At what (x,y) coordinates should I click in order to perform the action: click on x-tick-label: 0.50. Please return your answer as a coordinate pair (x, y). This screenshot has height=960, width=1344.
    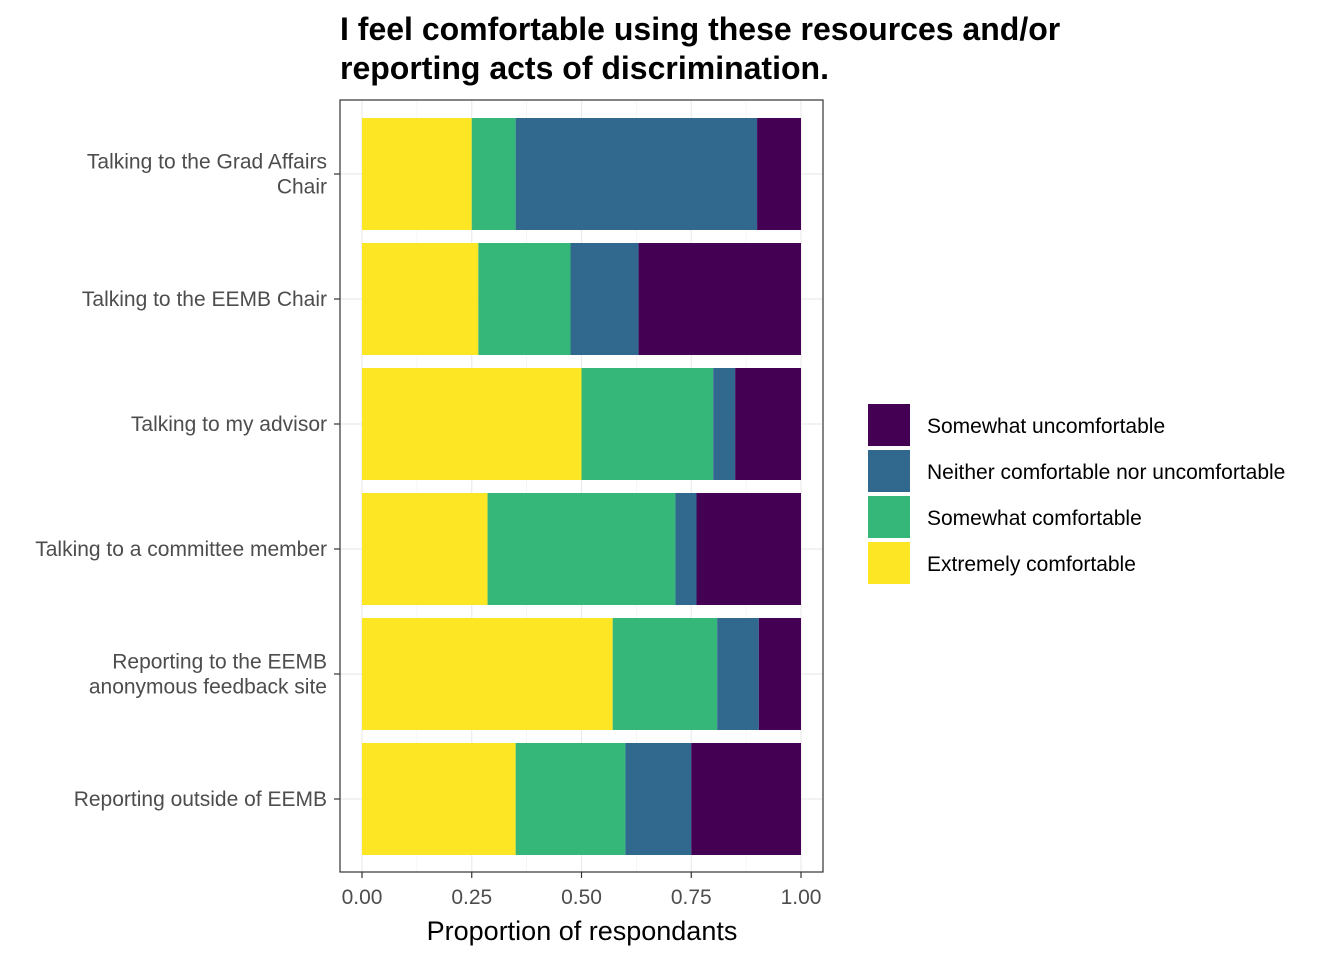
    Looking at the image, I should click on (581, 897).